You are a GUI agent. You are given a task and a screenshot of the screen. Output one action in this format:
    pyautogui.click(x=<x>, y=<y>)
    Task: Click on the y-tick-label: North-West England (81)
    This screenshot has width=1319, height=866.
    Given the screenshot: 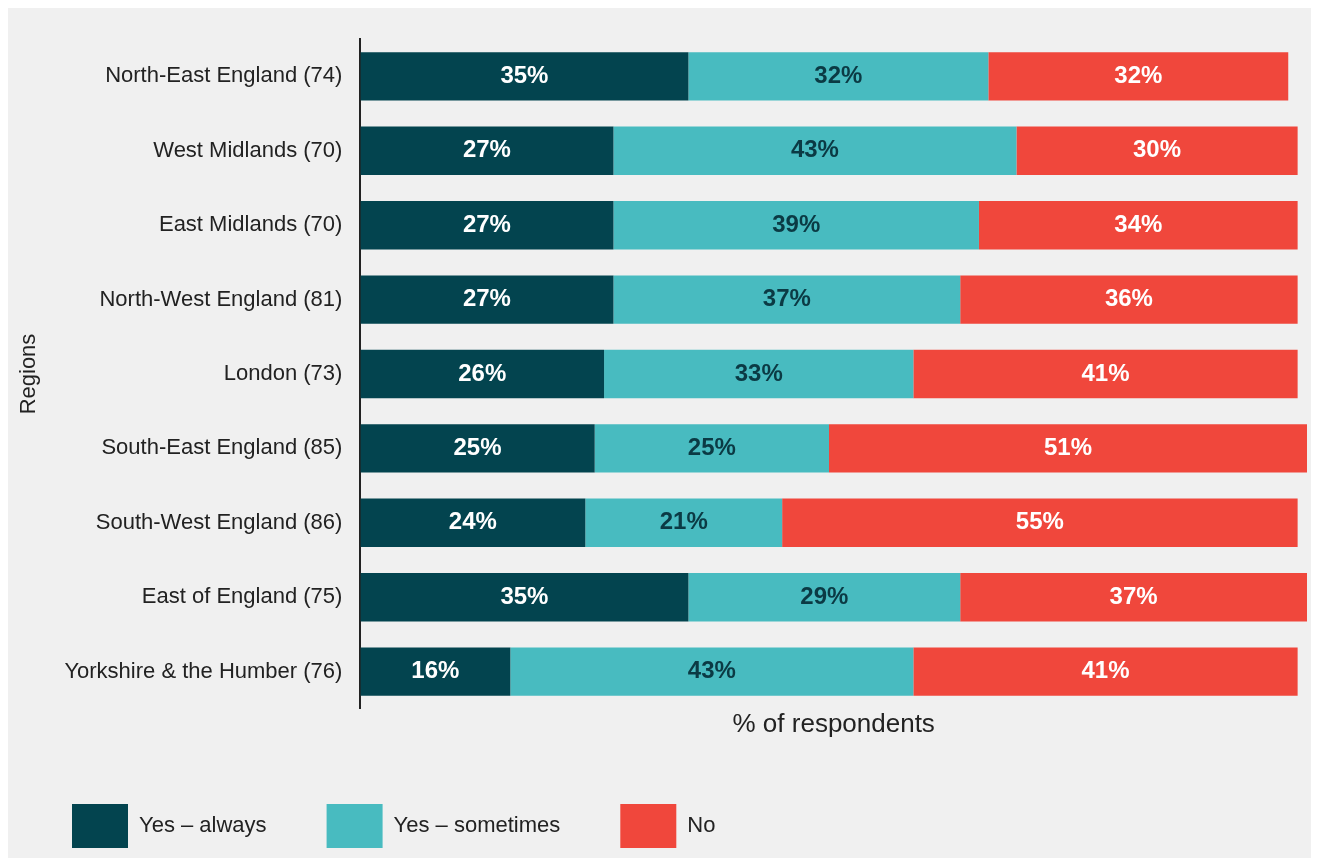 What is the action you would take?
    pyautogui.click(x=221, y=298)
    